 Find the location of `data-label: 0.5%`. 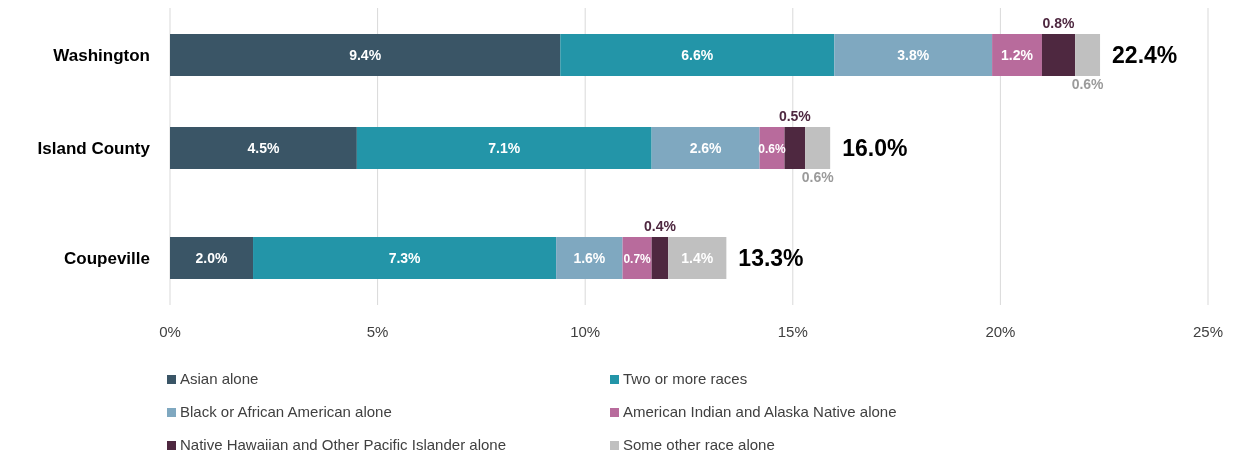

data-label: 0.5% is located at coordinates (795, 116).